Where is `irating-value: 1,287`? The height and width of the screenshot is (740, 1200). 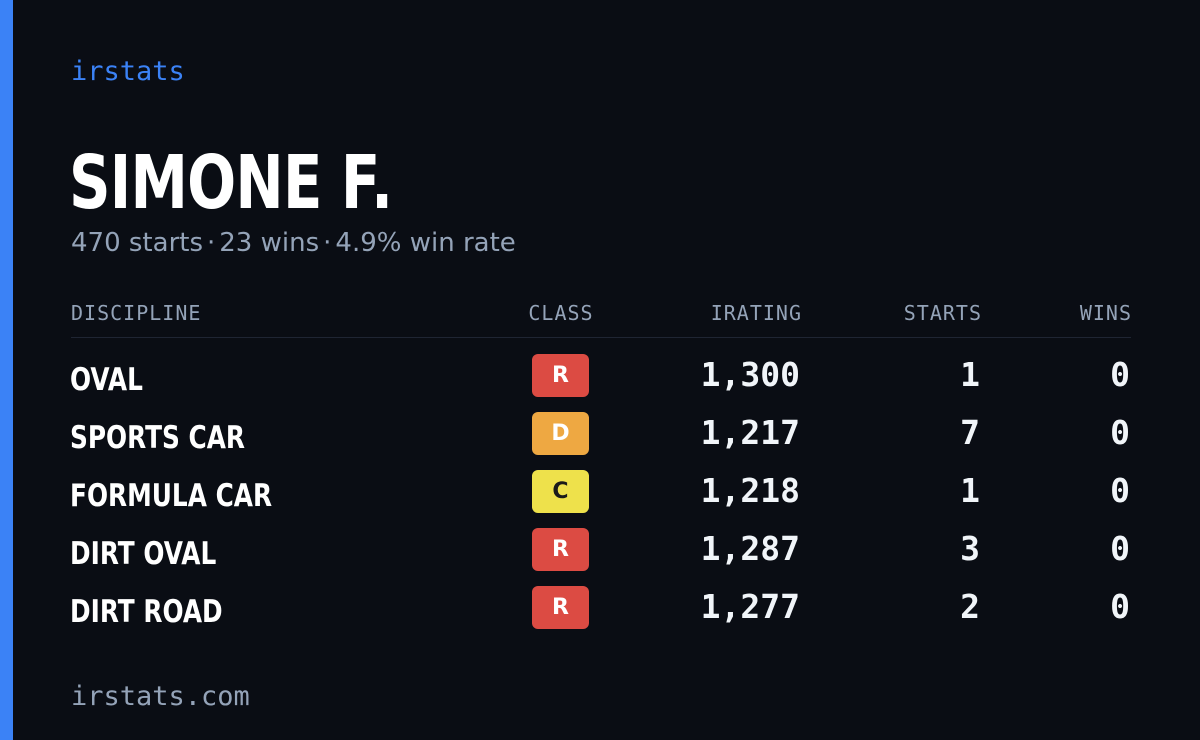 irating-value: 1,287 is located at coordinates (750, 548).